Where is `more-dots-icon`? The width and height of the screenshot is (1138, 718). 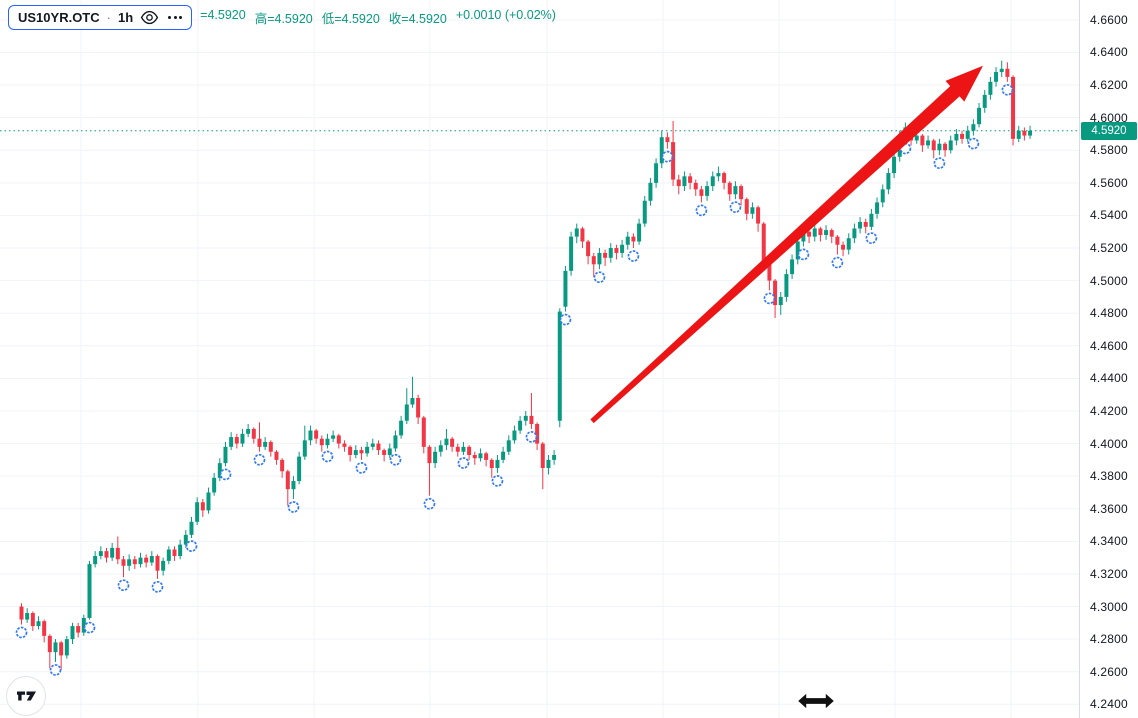
more-dots-icon is located at coordinates (174, 17).